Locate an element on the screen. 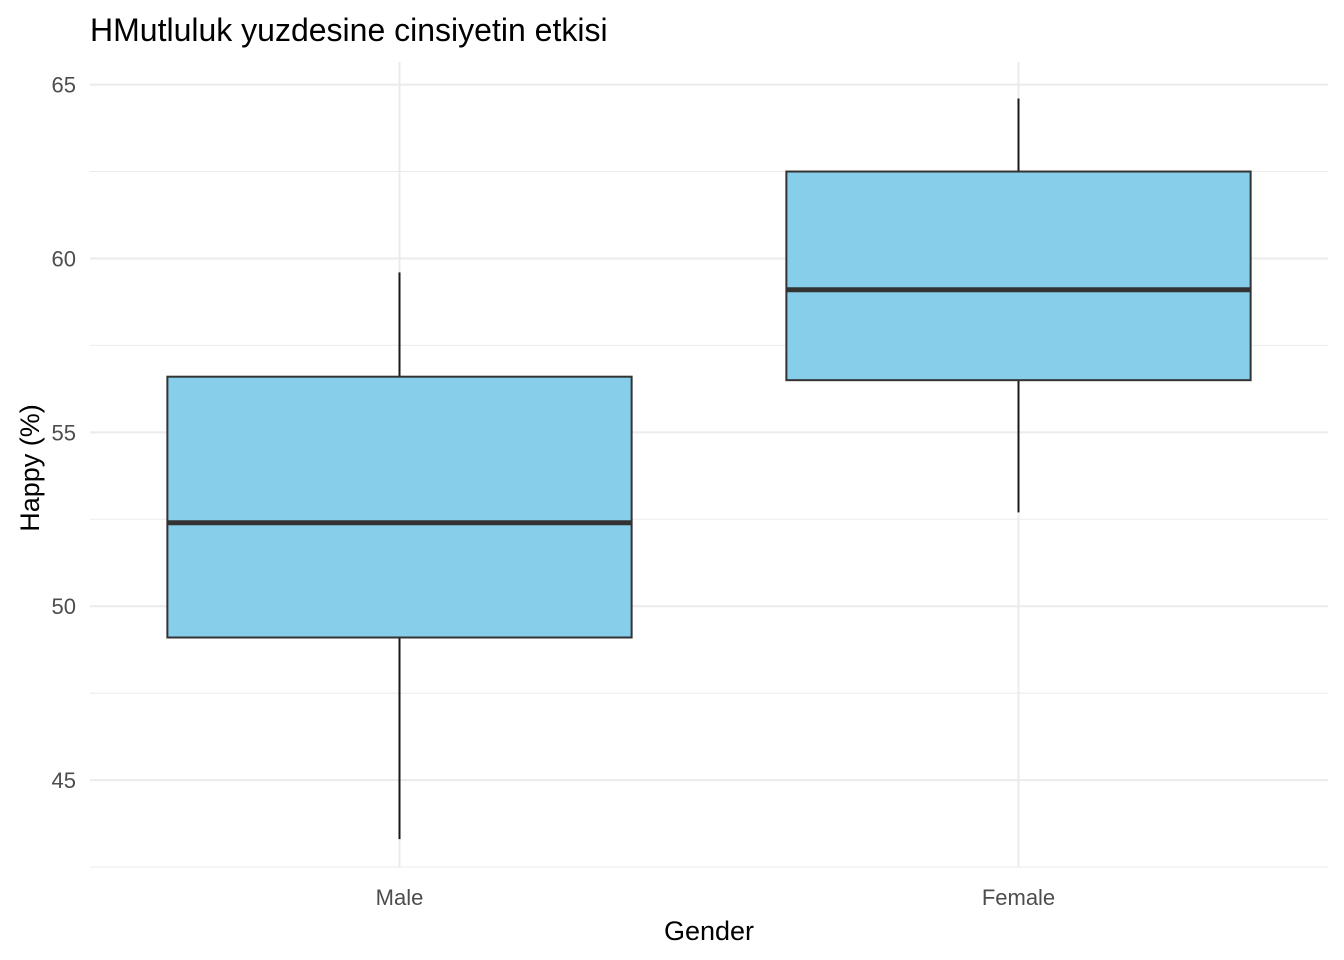 The height and width of the screenshot is (960, 1344). y-tick-label: 60 is located at coordinates (64, 258).